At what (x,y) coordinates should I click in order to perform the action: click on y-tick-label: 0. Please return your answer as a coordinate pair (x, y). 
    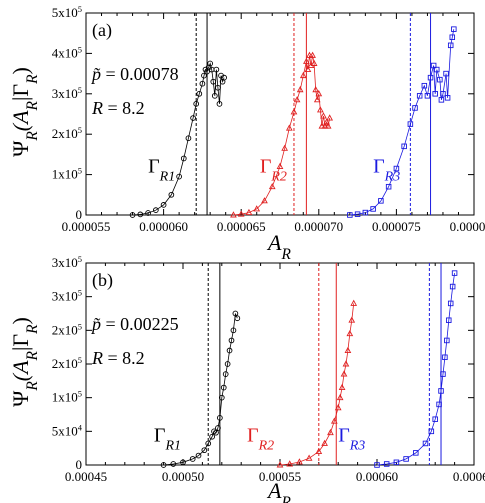
    Looking at the image, I should click on (79, 214).